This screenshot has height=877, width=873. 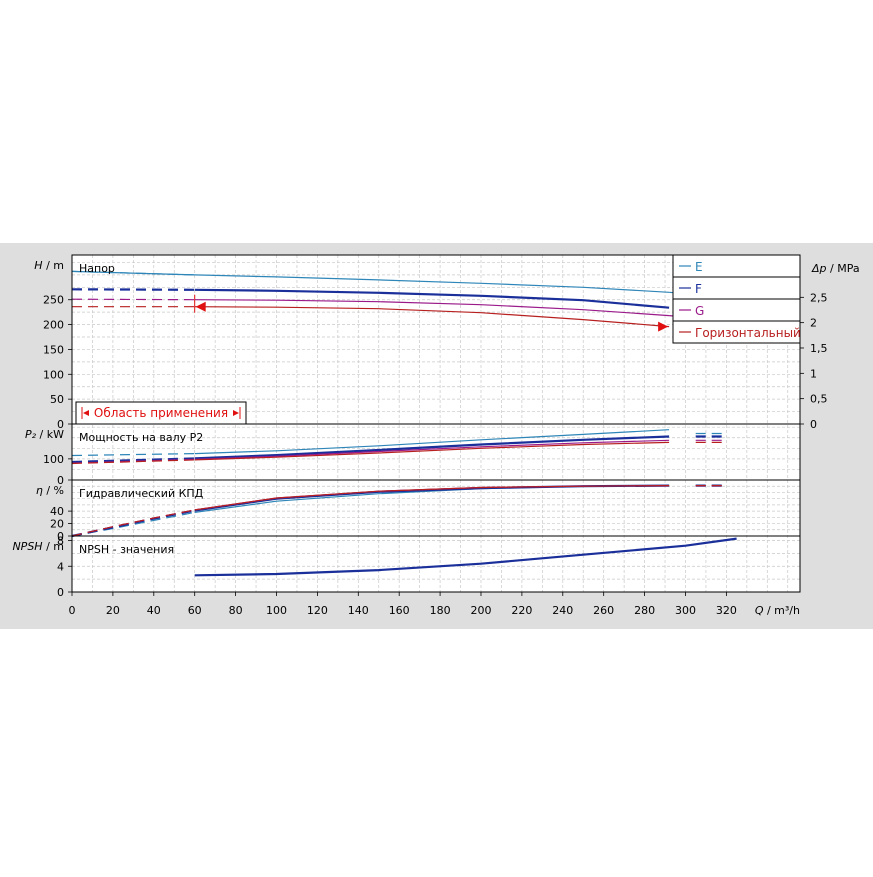 What do you see at coordinates (685, 610) in the screenshot?
I see `x-tick-label: 300` at bounding box center [685, 610].